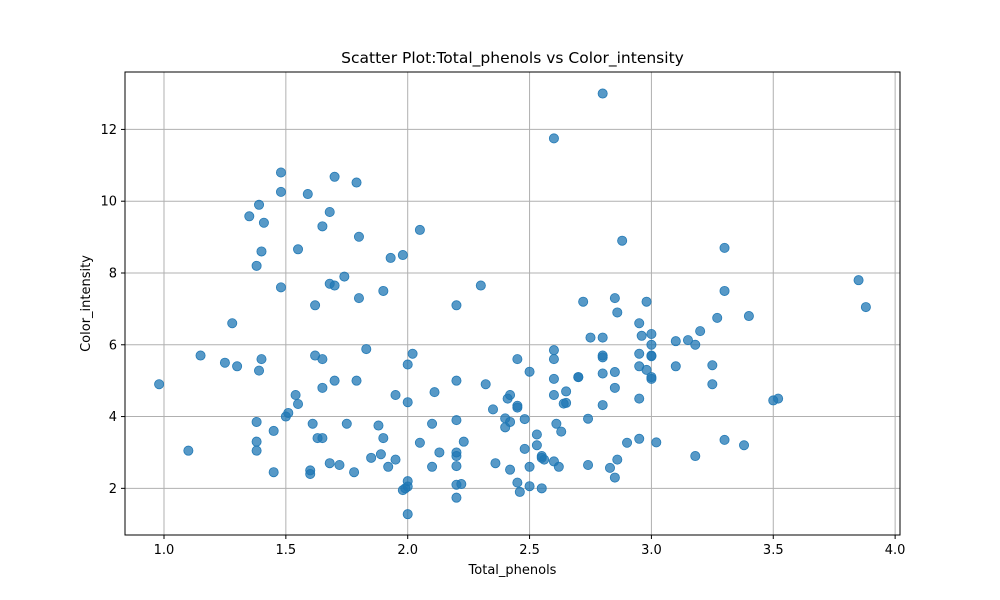  What do you see at coordinates (512, 570) in the screenshot?
I see `x-axis-label: Total_phenols` at bounding box center [512, 570].